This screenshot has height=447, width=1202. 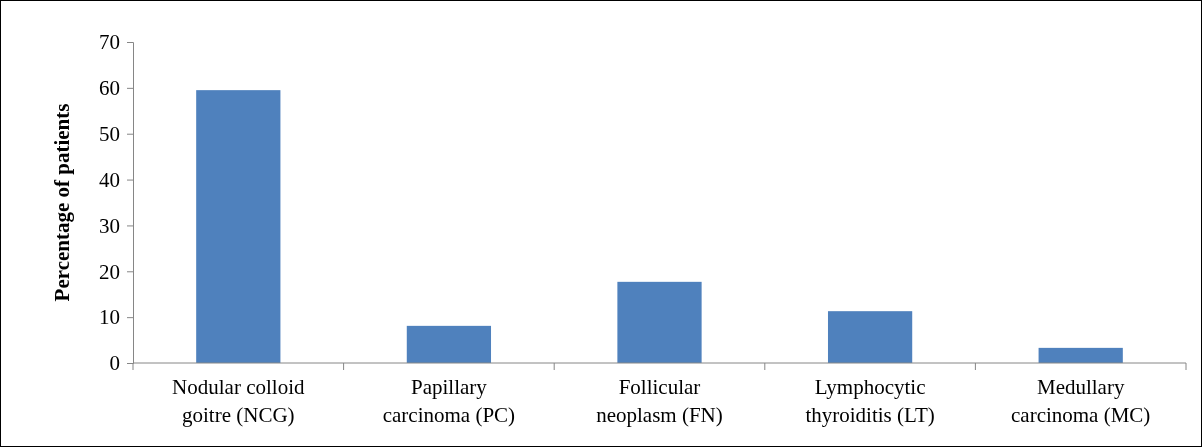 I want to click on y-tick-label: 0, so click(x=114, y=363).